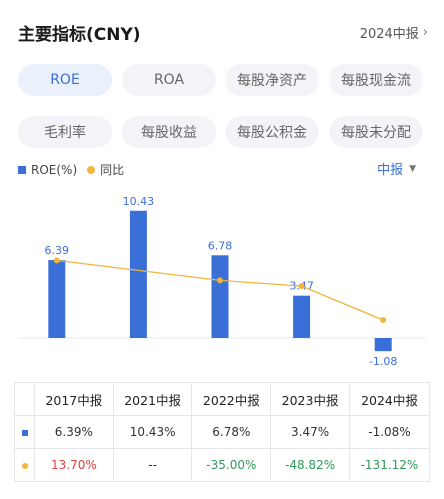 This screenshot has width=444, height=499. I want to click on table-cell: 10.43%, so click(152, 432).